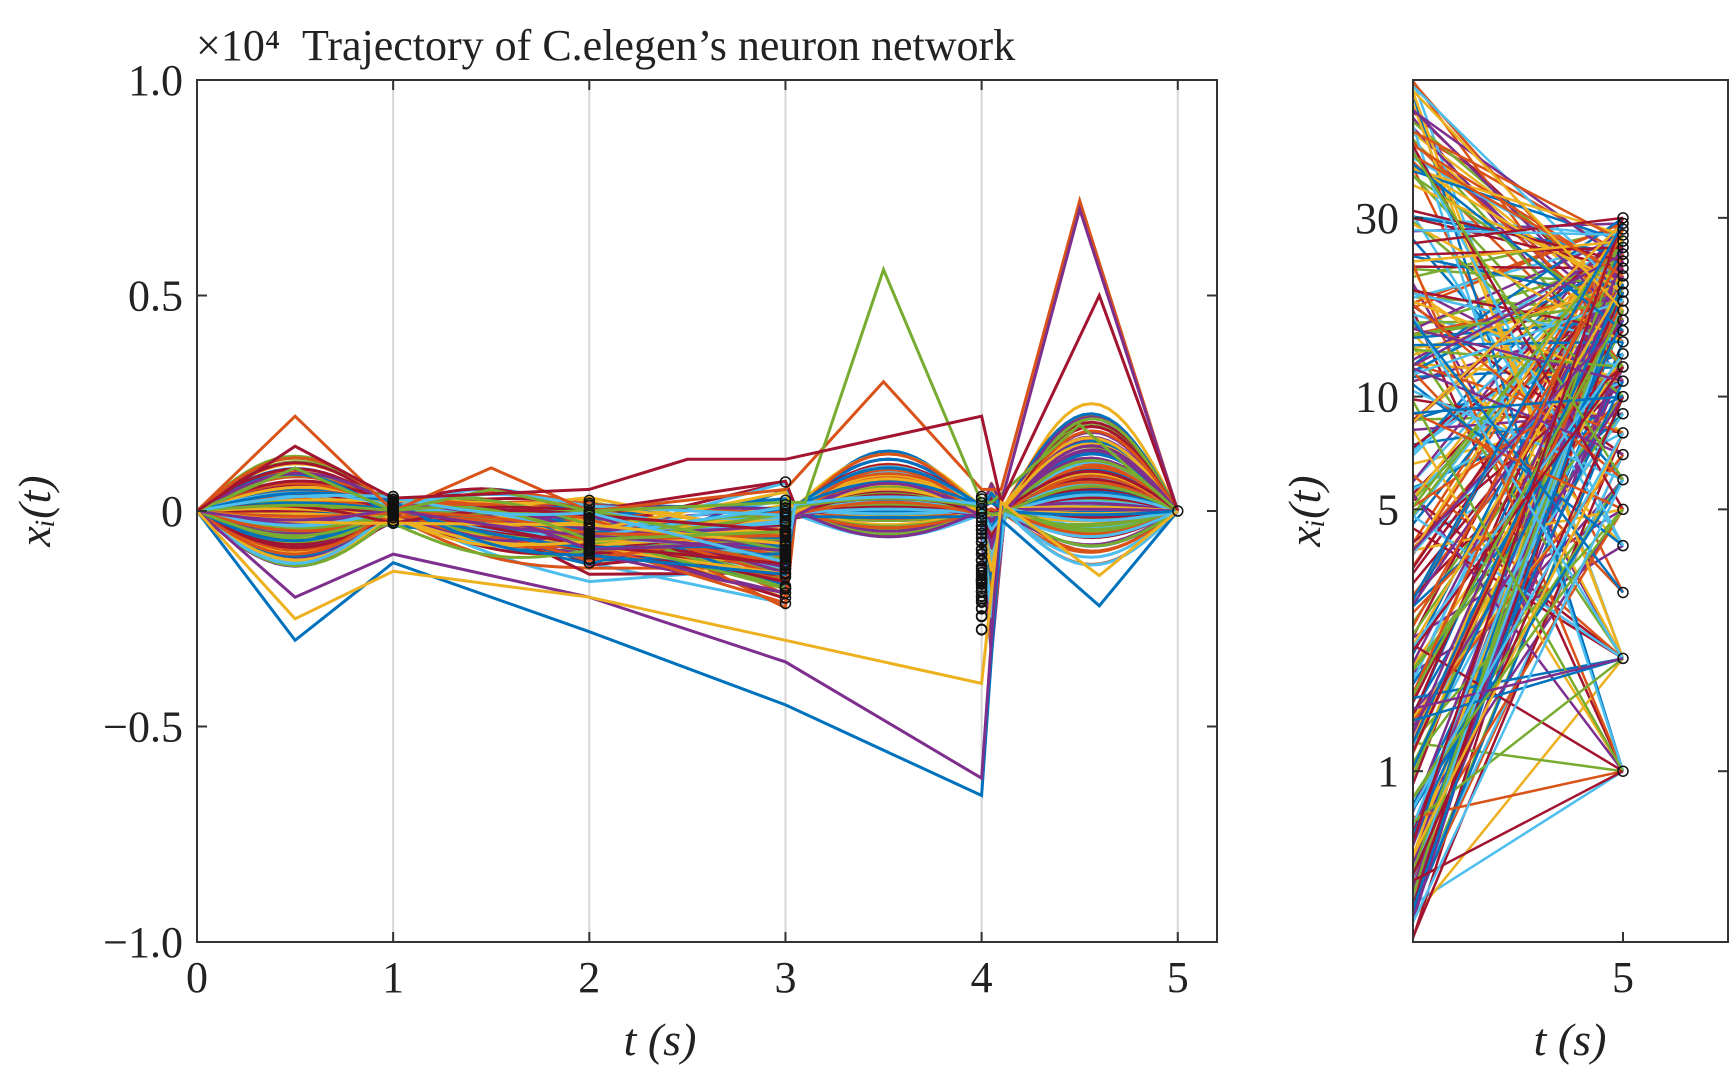 The height and width of the screenshot is (1073, 1732). What do you see at coordinates (1178, 977) in the screenshot?
I see `x-tick-label: 5` at bounding box center [1178, 977].